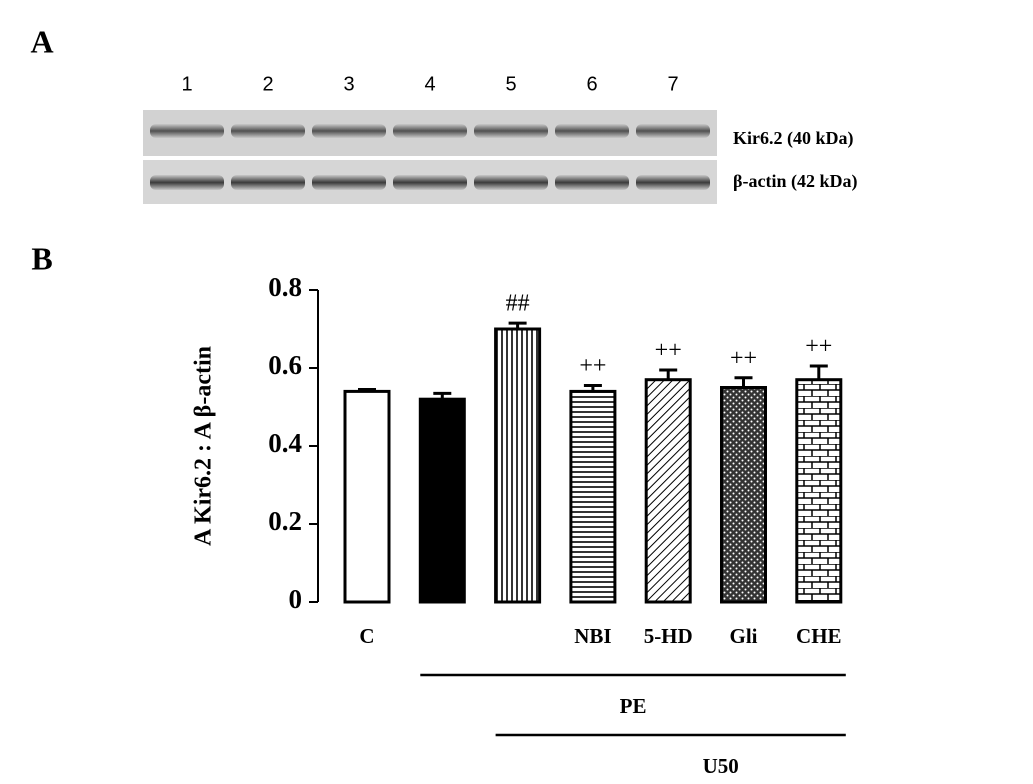 The image size is (1033, 784). Describe the element at coordinates (743, 636) in the screenshot. I see `x-tick-label: Gli` at that location.